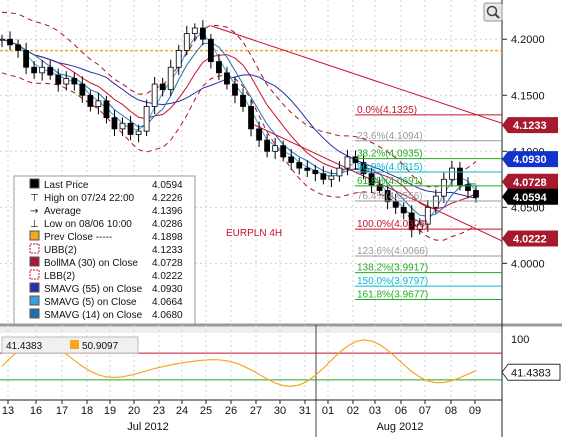  What do you see at coordinates (148, 427) in the screenshot?
I see `month-label-jul: Jul 2012` at bounding box center [148, 427].